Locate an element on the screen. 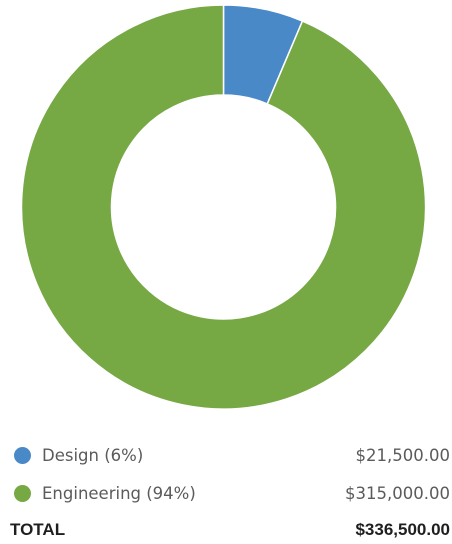  legend-amount-engineering: $315,000.00 is located at coordinates (397, 493).